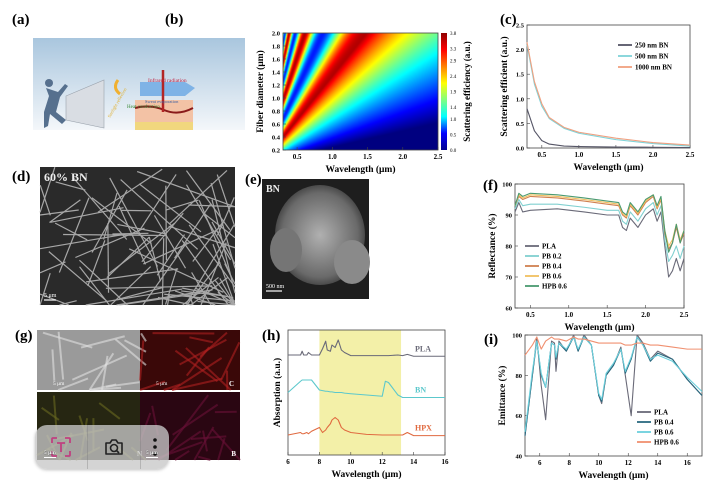 The image size is (709, 498). I want to click on x-axis-label: Wavelength (μm), so click(599, 327).